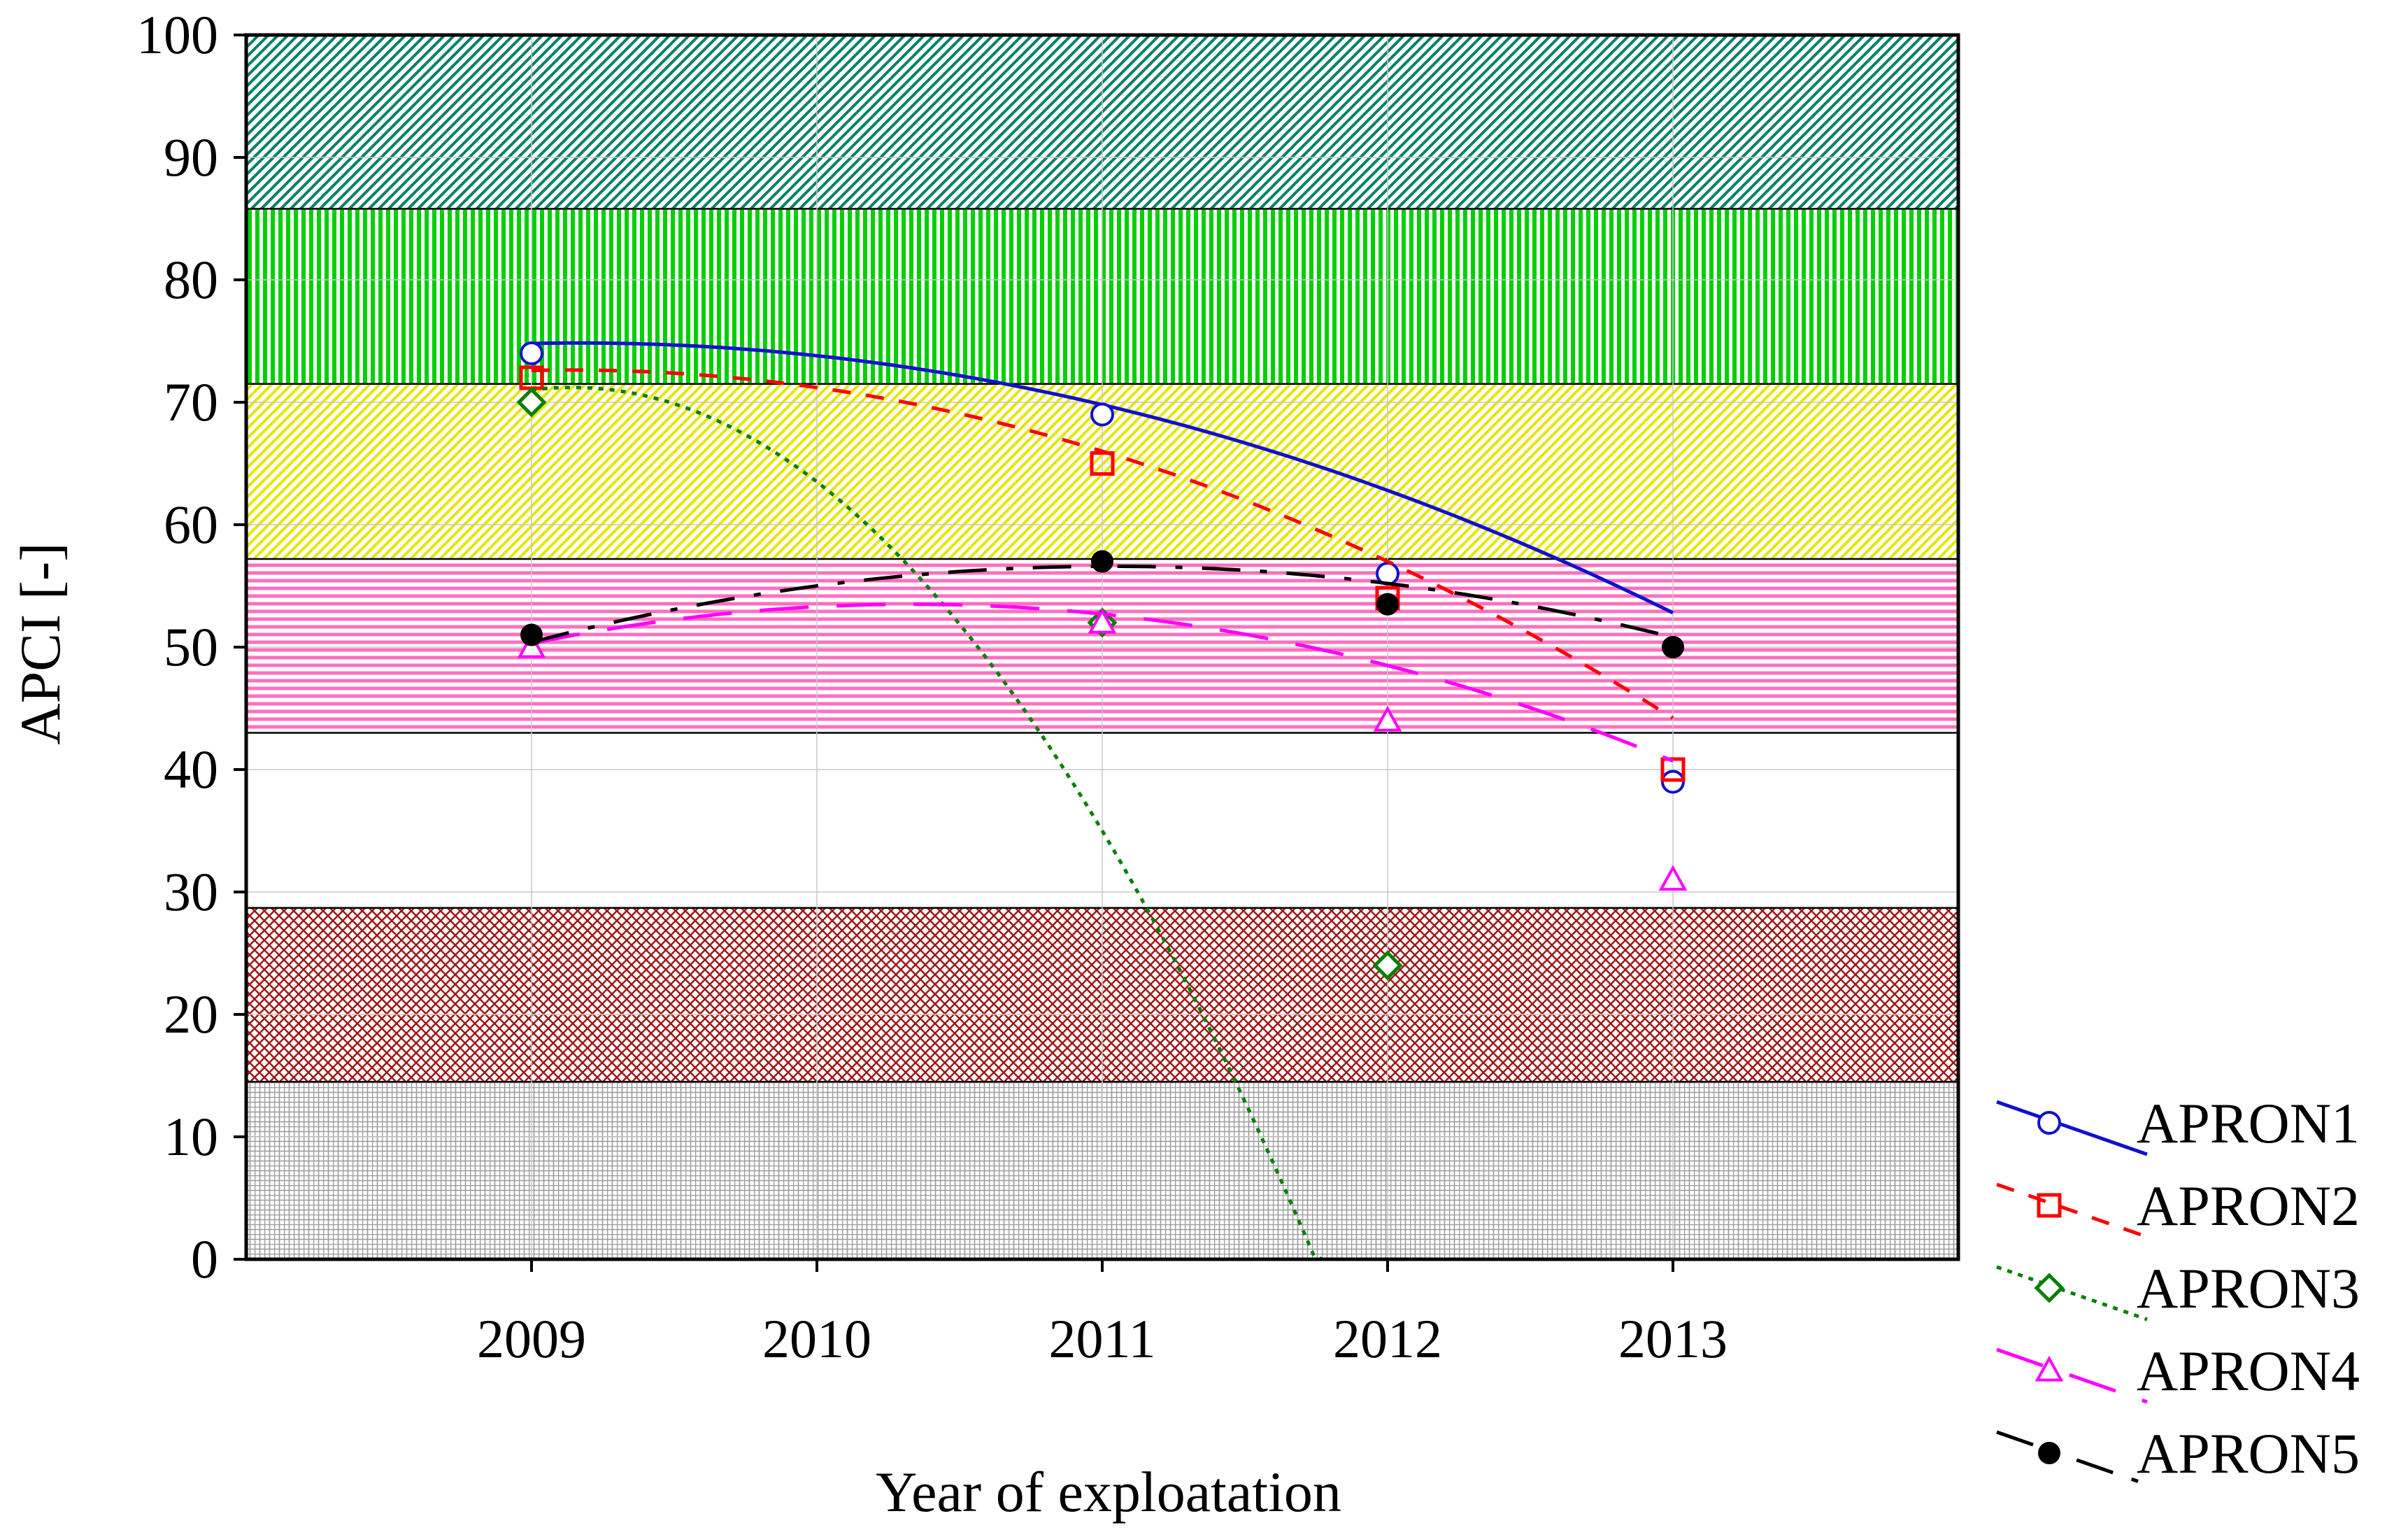 This screenshot has width=2408, height=1537. What do you see at coordinates (191, 524) in the screenshot?
I see `y-tick-label: 60` at bounding box center [191, 524].